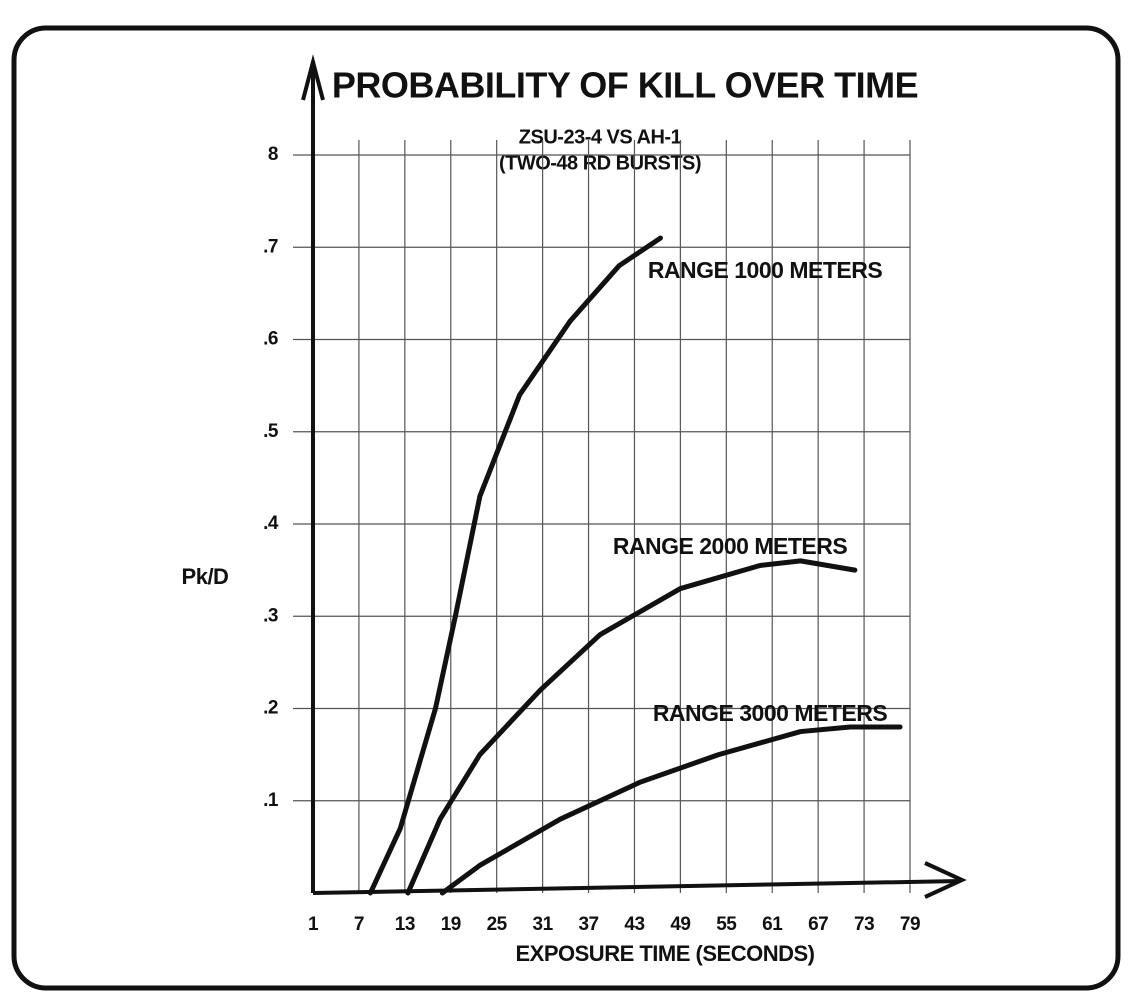 The height and width of the screenshot is (1000, 1135). I want to click on x-tick-label: 13, so click(405, 924).